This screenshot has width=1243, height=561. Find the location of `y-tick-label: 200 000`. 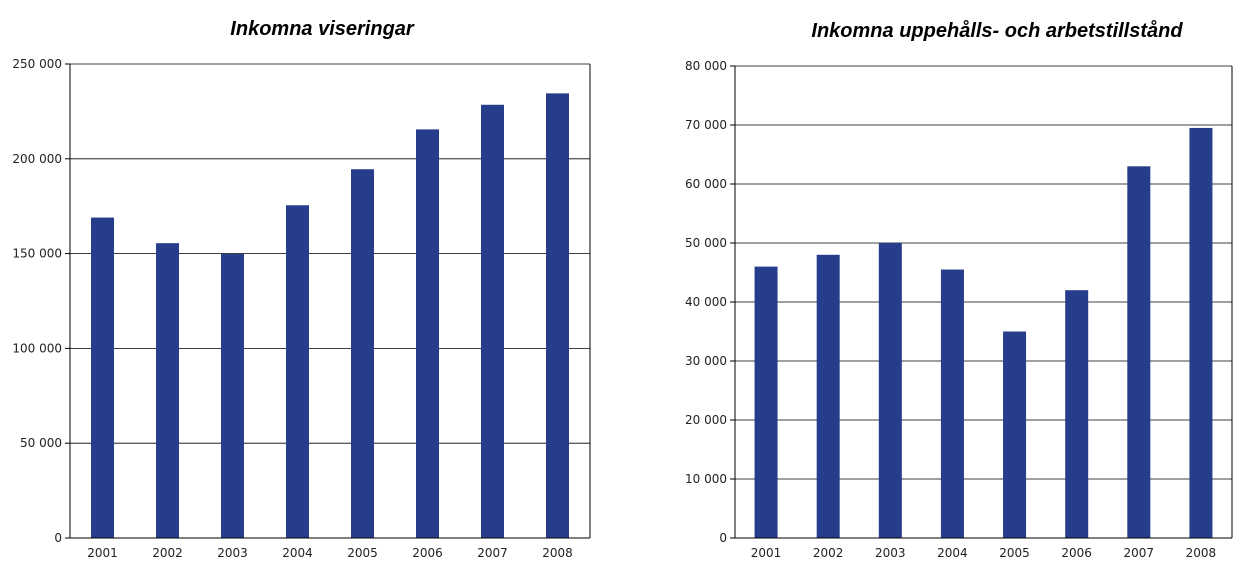

y-tick-label: 200 000 is located at coordinates (37, 159).